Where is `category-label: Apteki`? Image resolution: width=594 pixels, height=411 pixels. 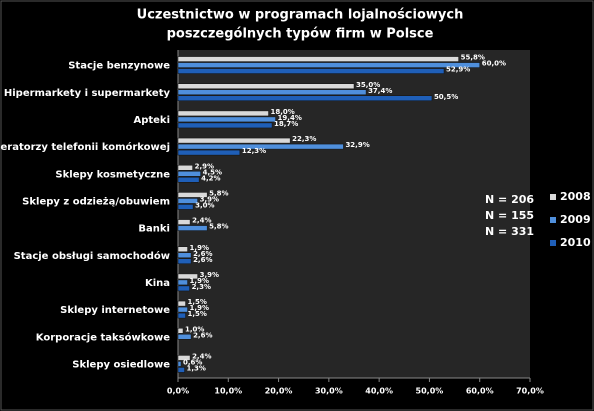 category-label: Apteki is located at coordinates (151, 120).